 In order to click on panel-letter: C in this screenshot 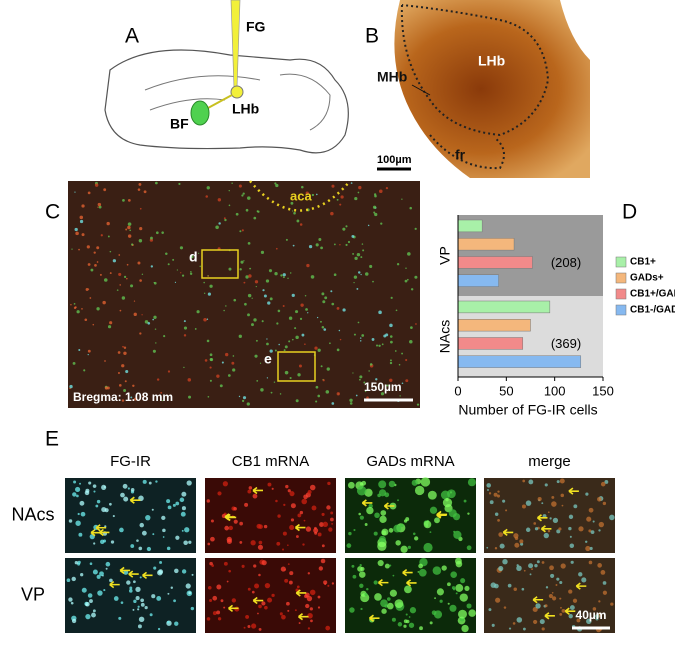, I will do `click(52, 212)`.